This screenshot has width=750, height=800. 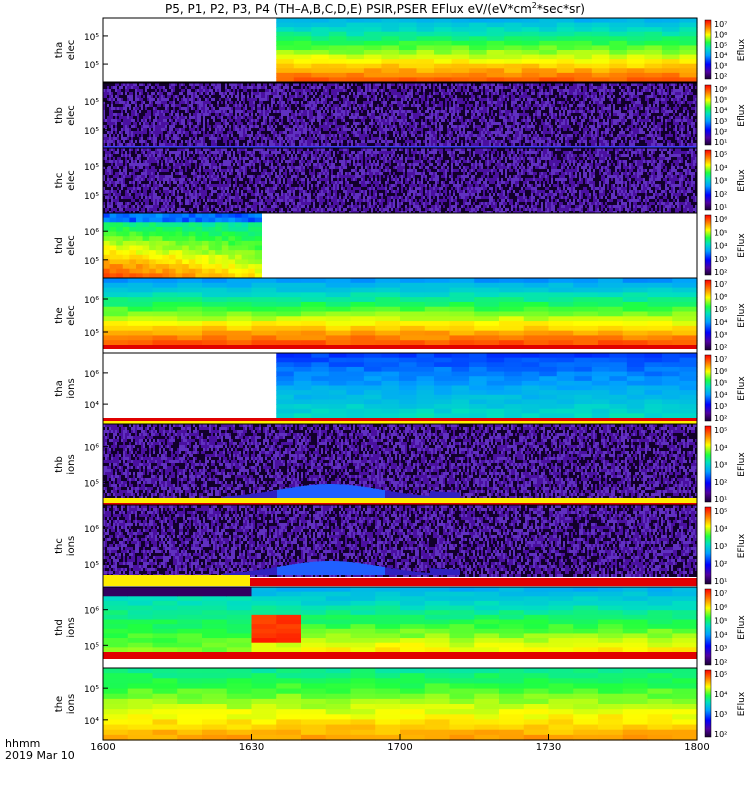 I want to click on ylabel-species-the-ions: ions, so click(x=71, y=704).